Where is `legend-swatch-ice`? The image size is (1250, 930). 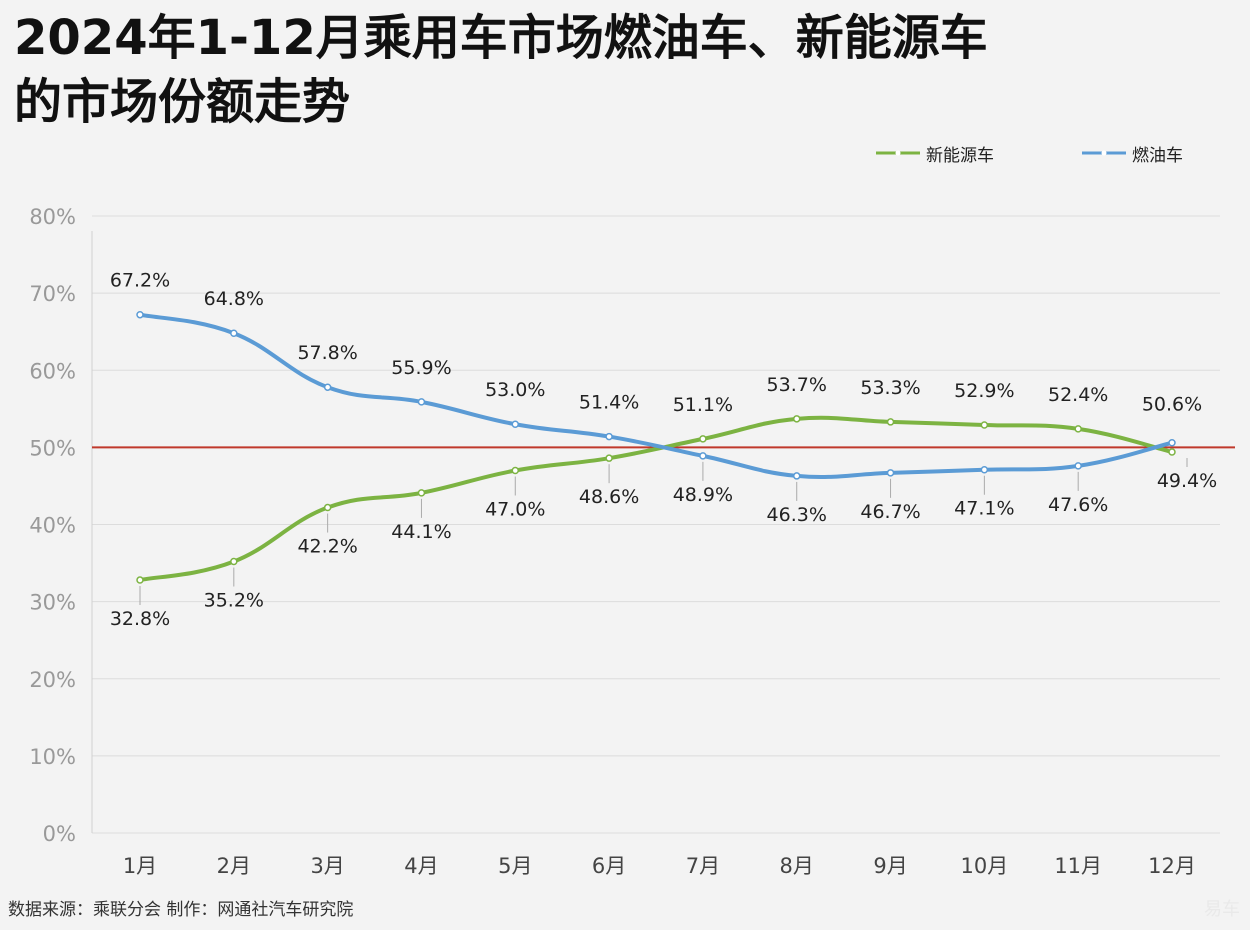 legend-swatch-ice is located at coordinates (1104, 153).